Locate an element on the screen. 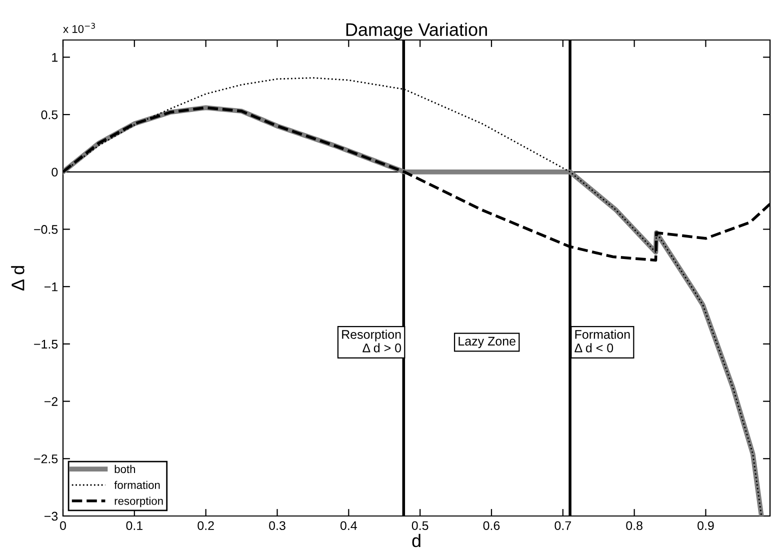 The height and width of the screenshot is (557, 771). y-tick-label: −3 is located at coordinates (51, 516).